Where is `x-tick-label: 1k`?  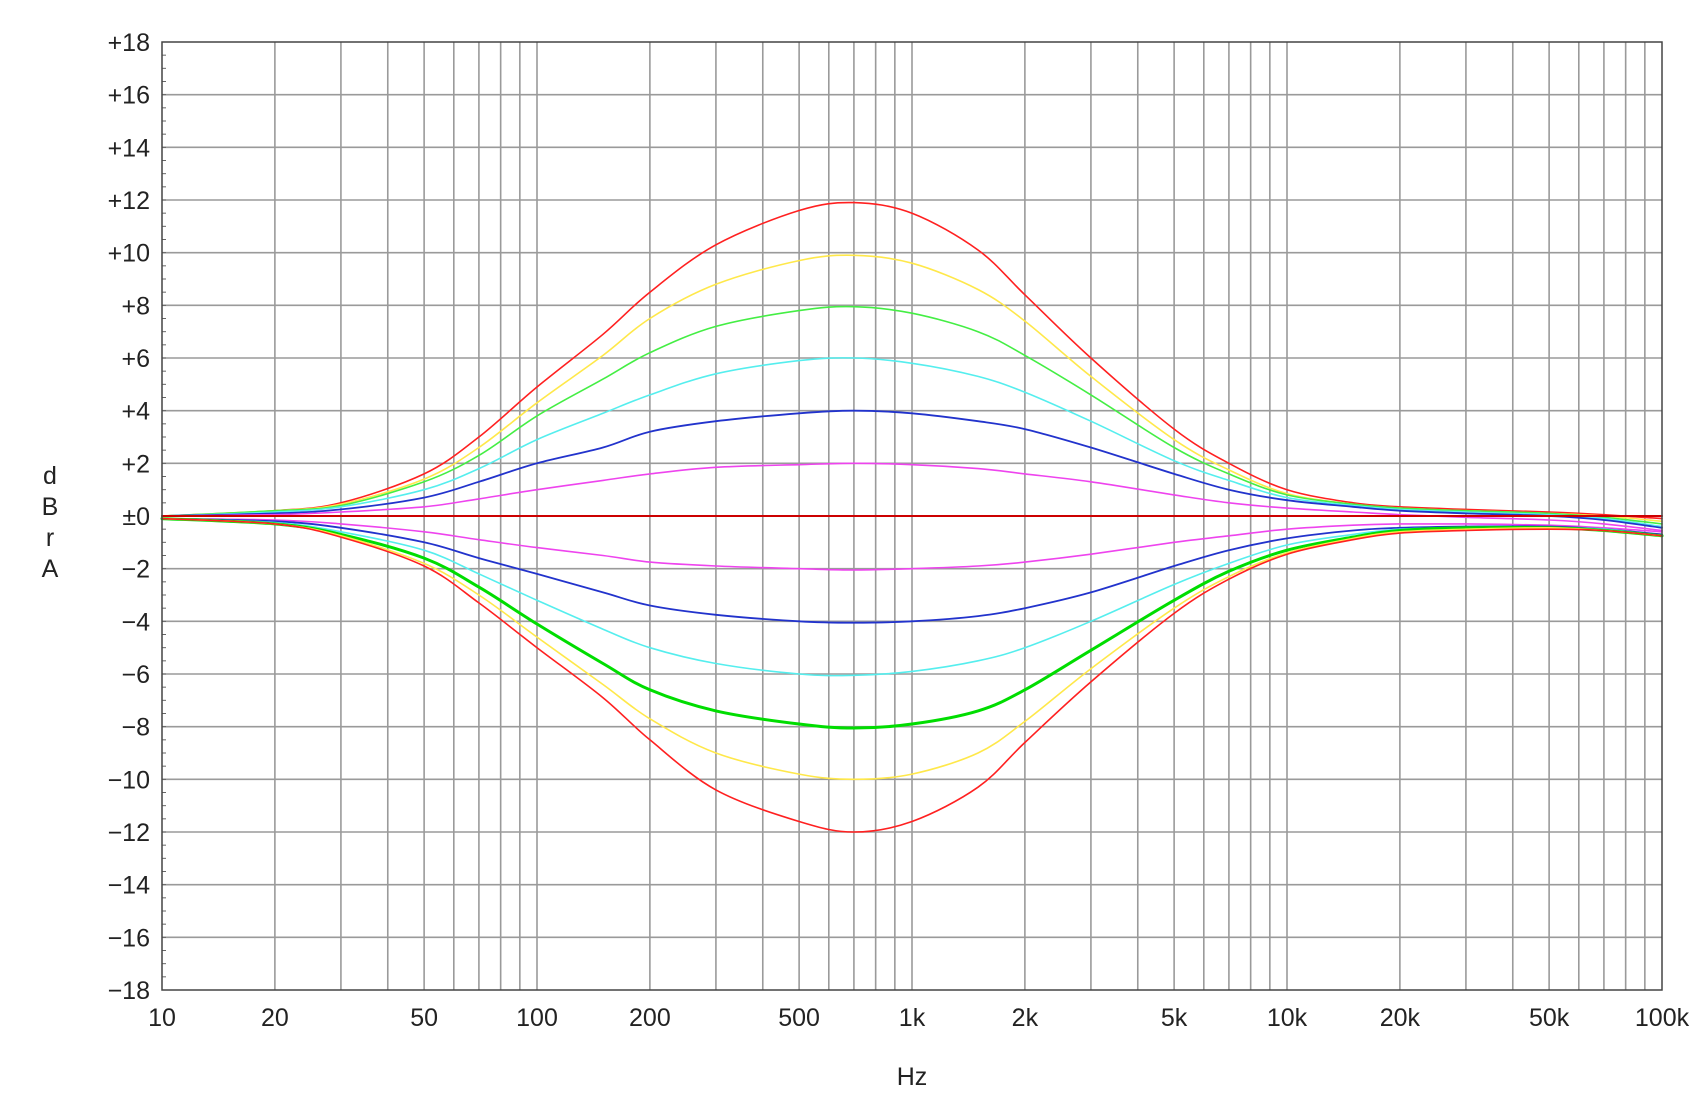 x-tick-label: 1k is located at coordinates (912, 1018).